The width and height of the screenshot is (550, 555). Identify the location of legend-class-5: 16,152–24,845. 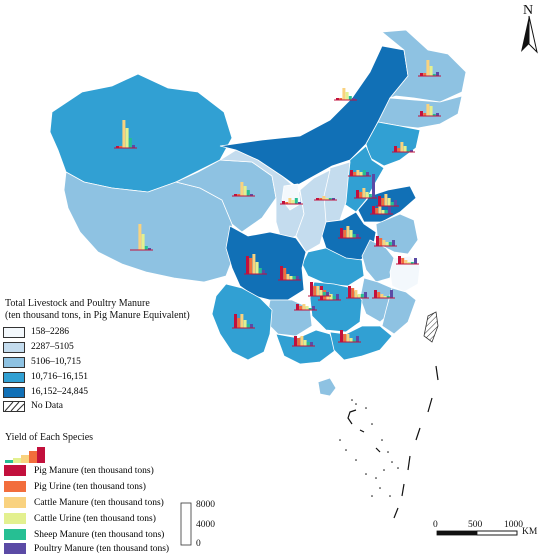
(45, 392).